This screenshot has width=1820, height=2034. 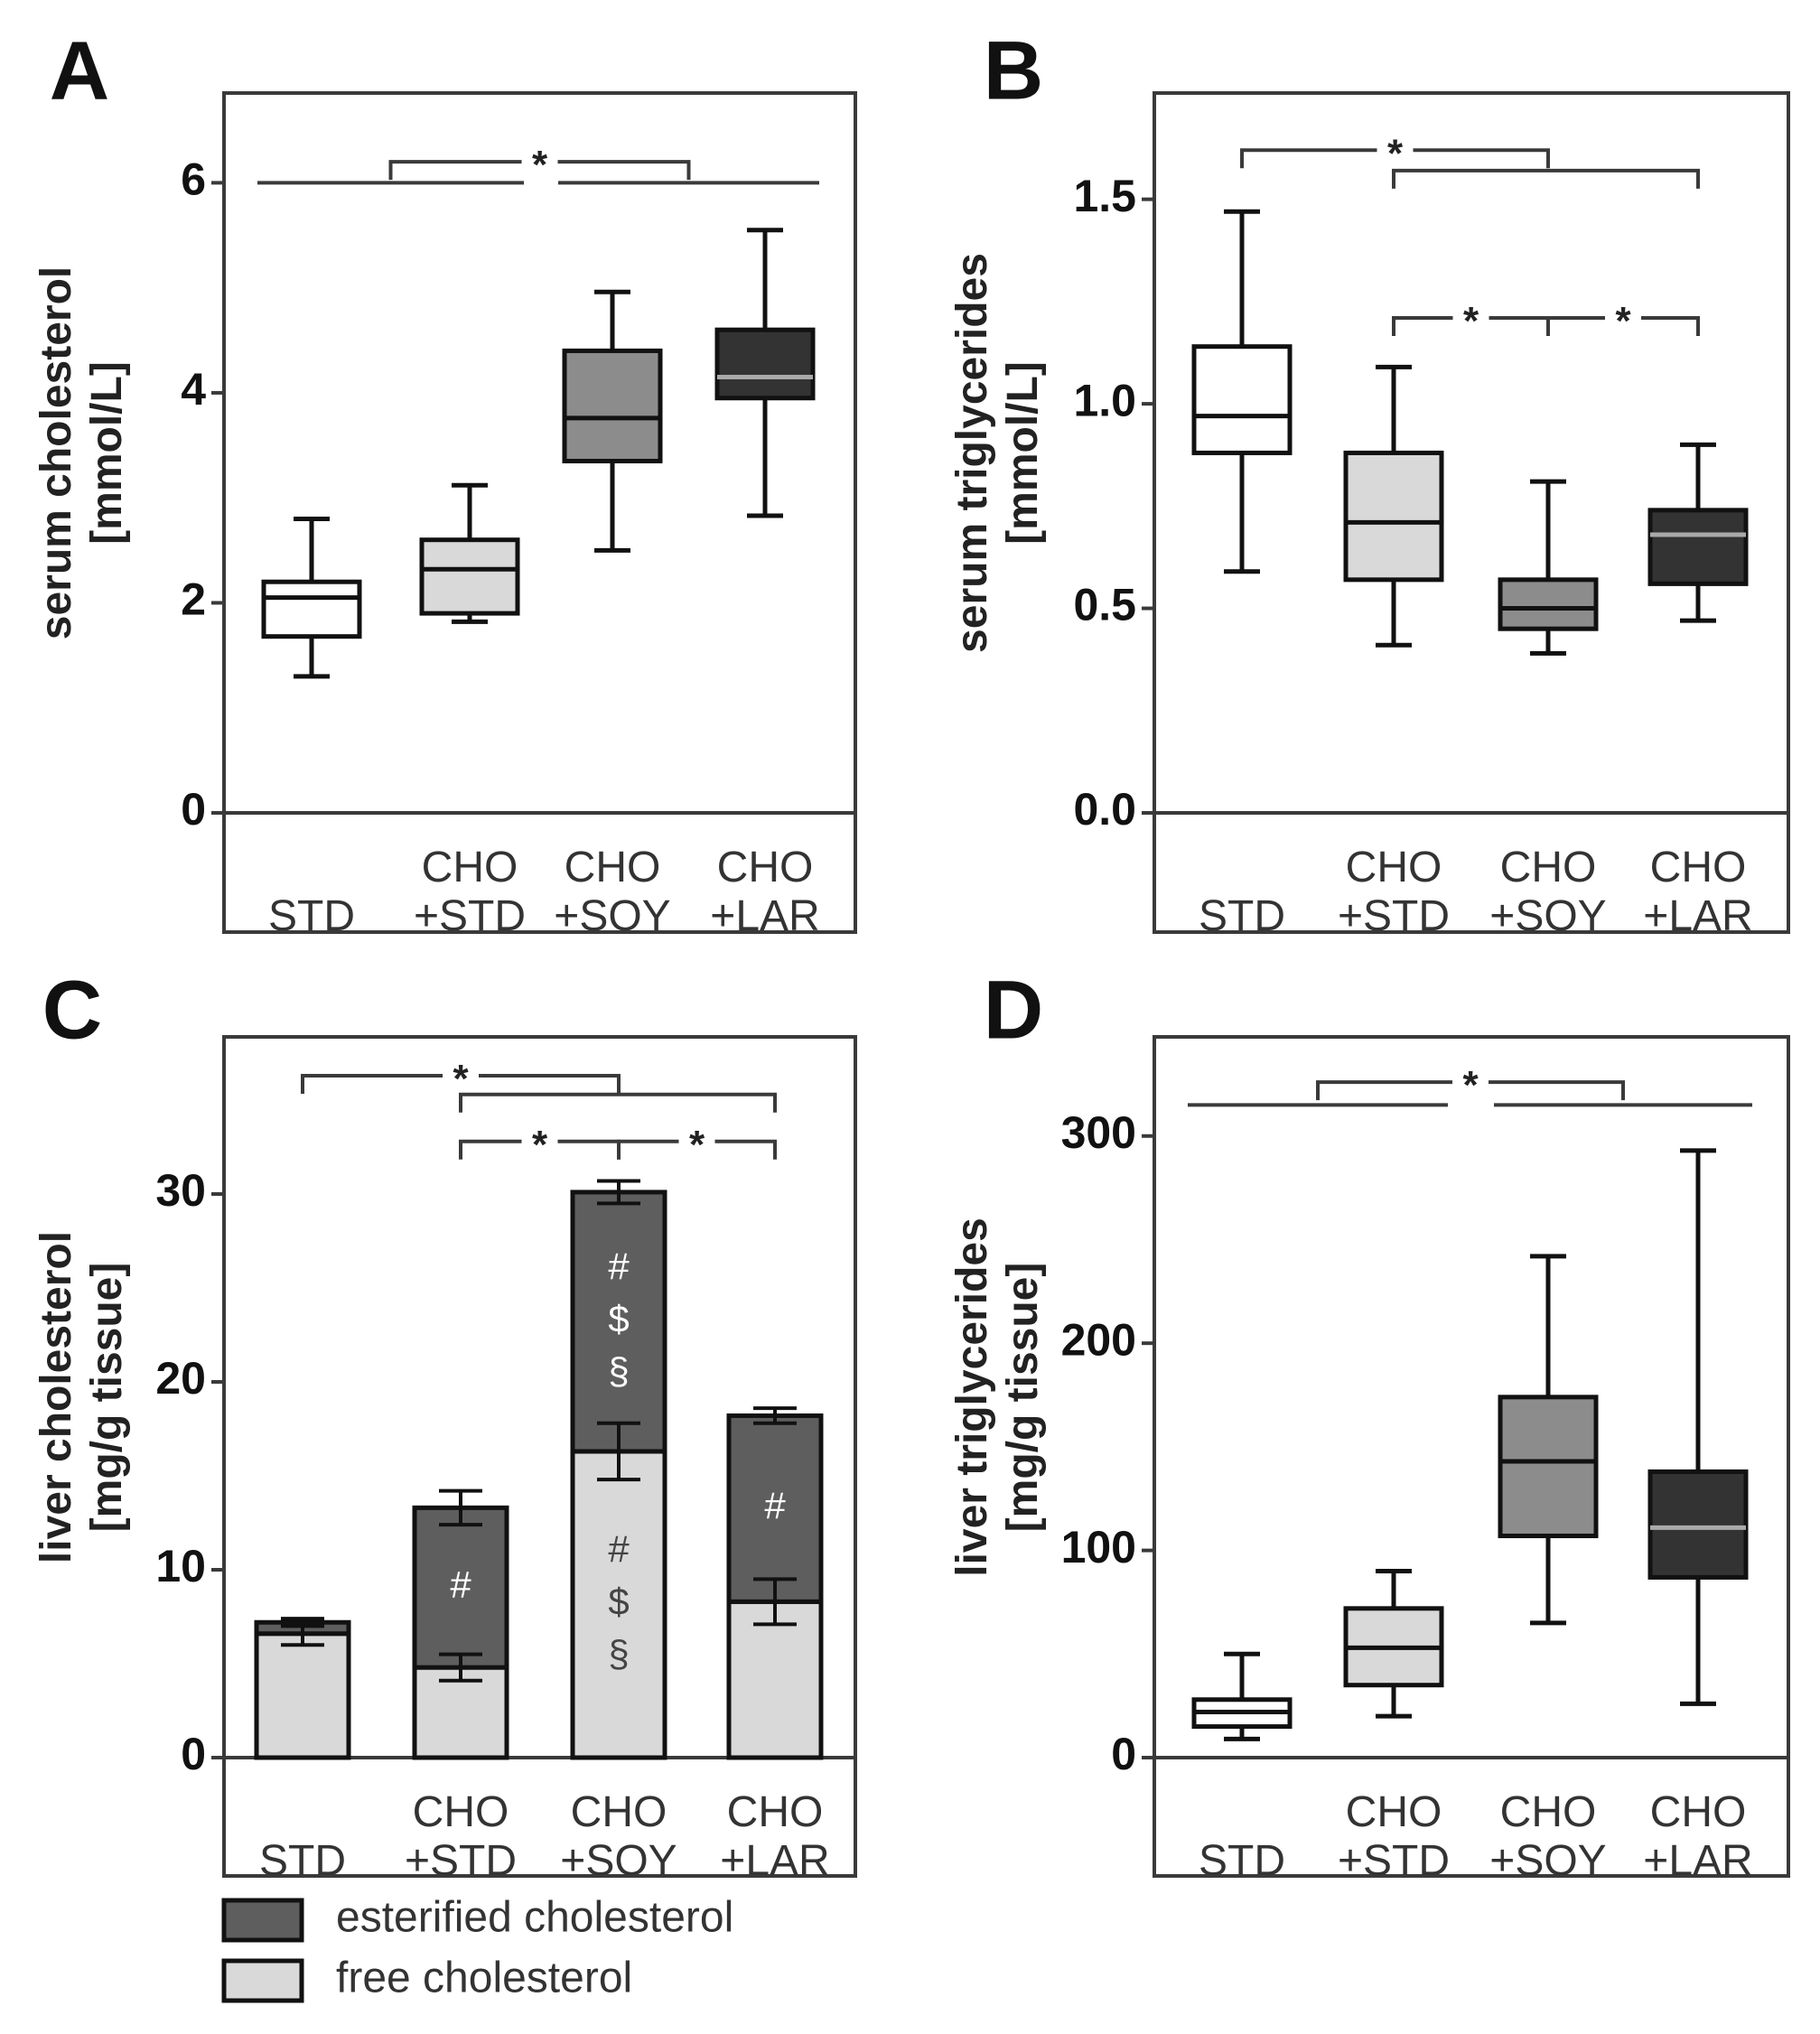 What do you see at coordinates (1104, 605) in the screenshot?
I see `y-tick-label: 0.5` at bounding box center [1104, 605].